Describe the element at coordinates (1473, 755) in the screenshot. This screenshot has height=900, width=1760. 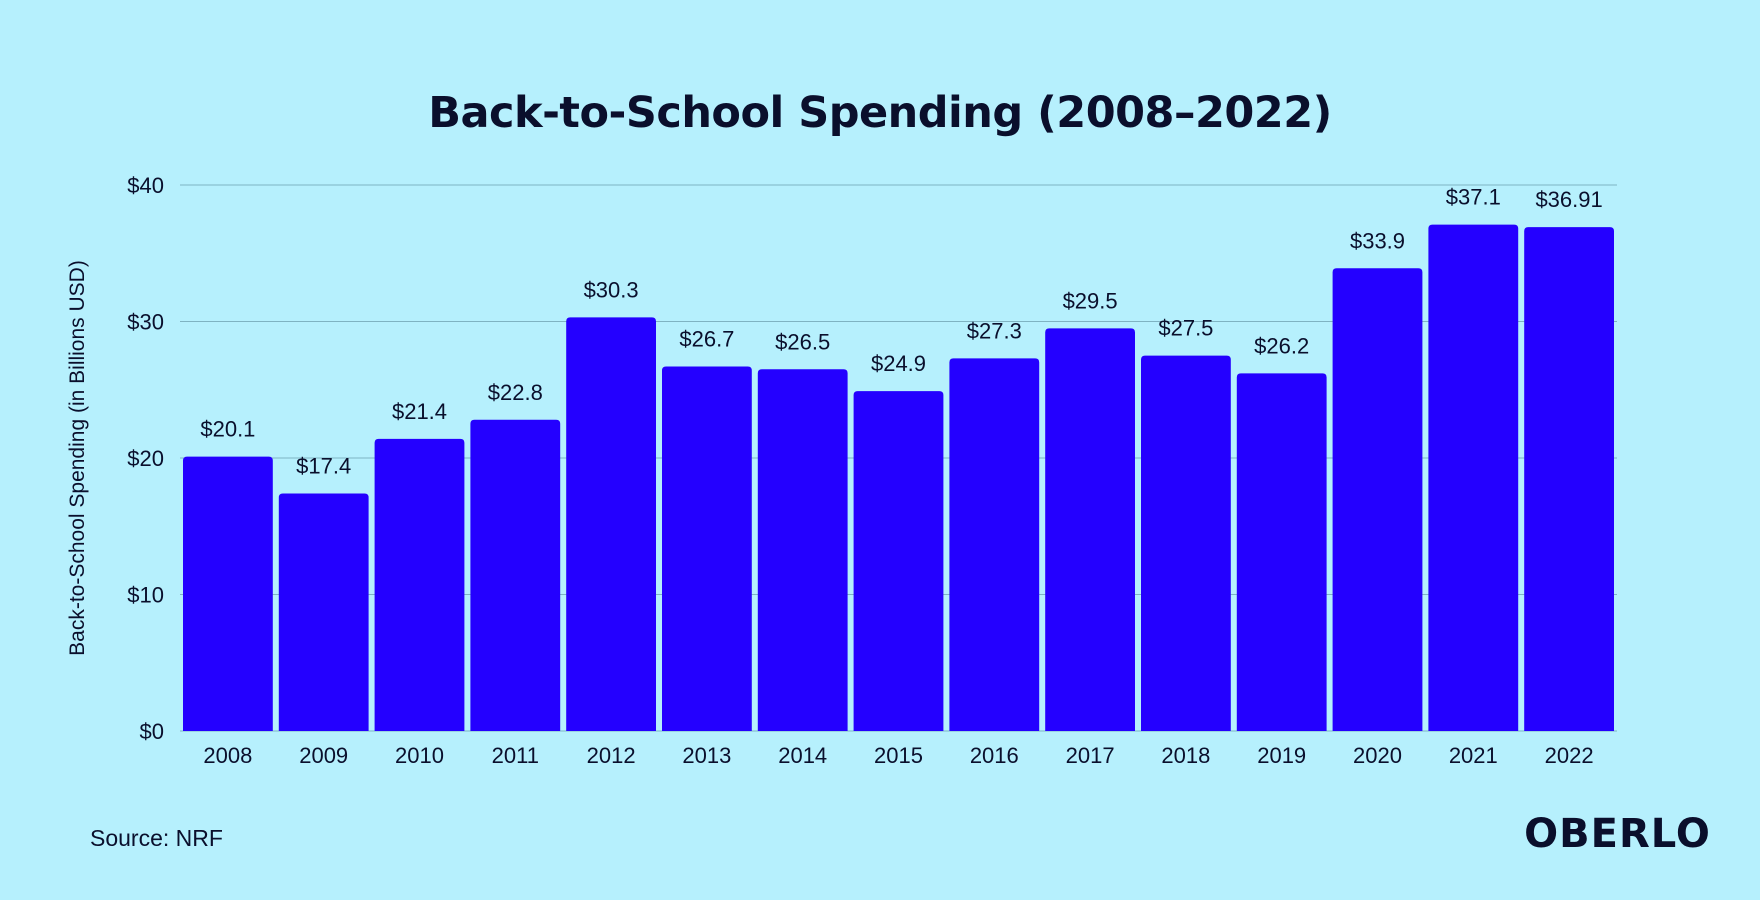
I see `x-tick-label: 2021` at that location.